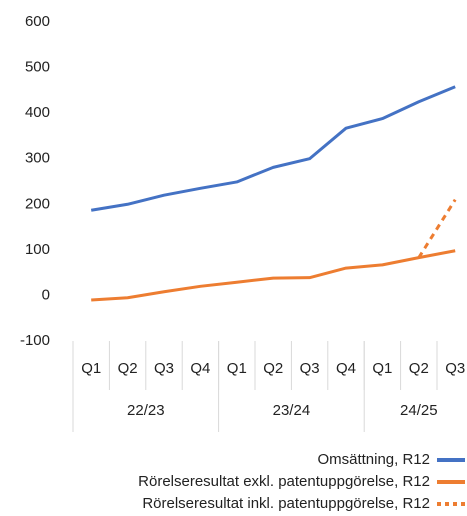 Image resolution: width=467 pixels, height=516 pixels. Describe the element at coordinates (419, 410) in the screenshot. I see `group-label: 24/25` at that location.